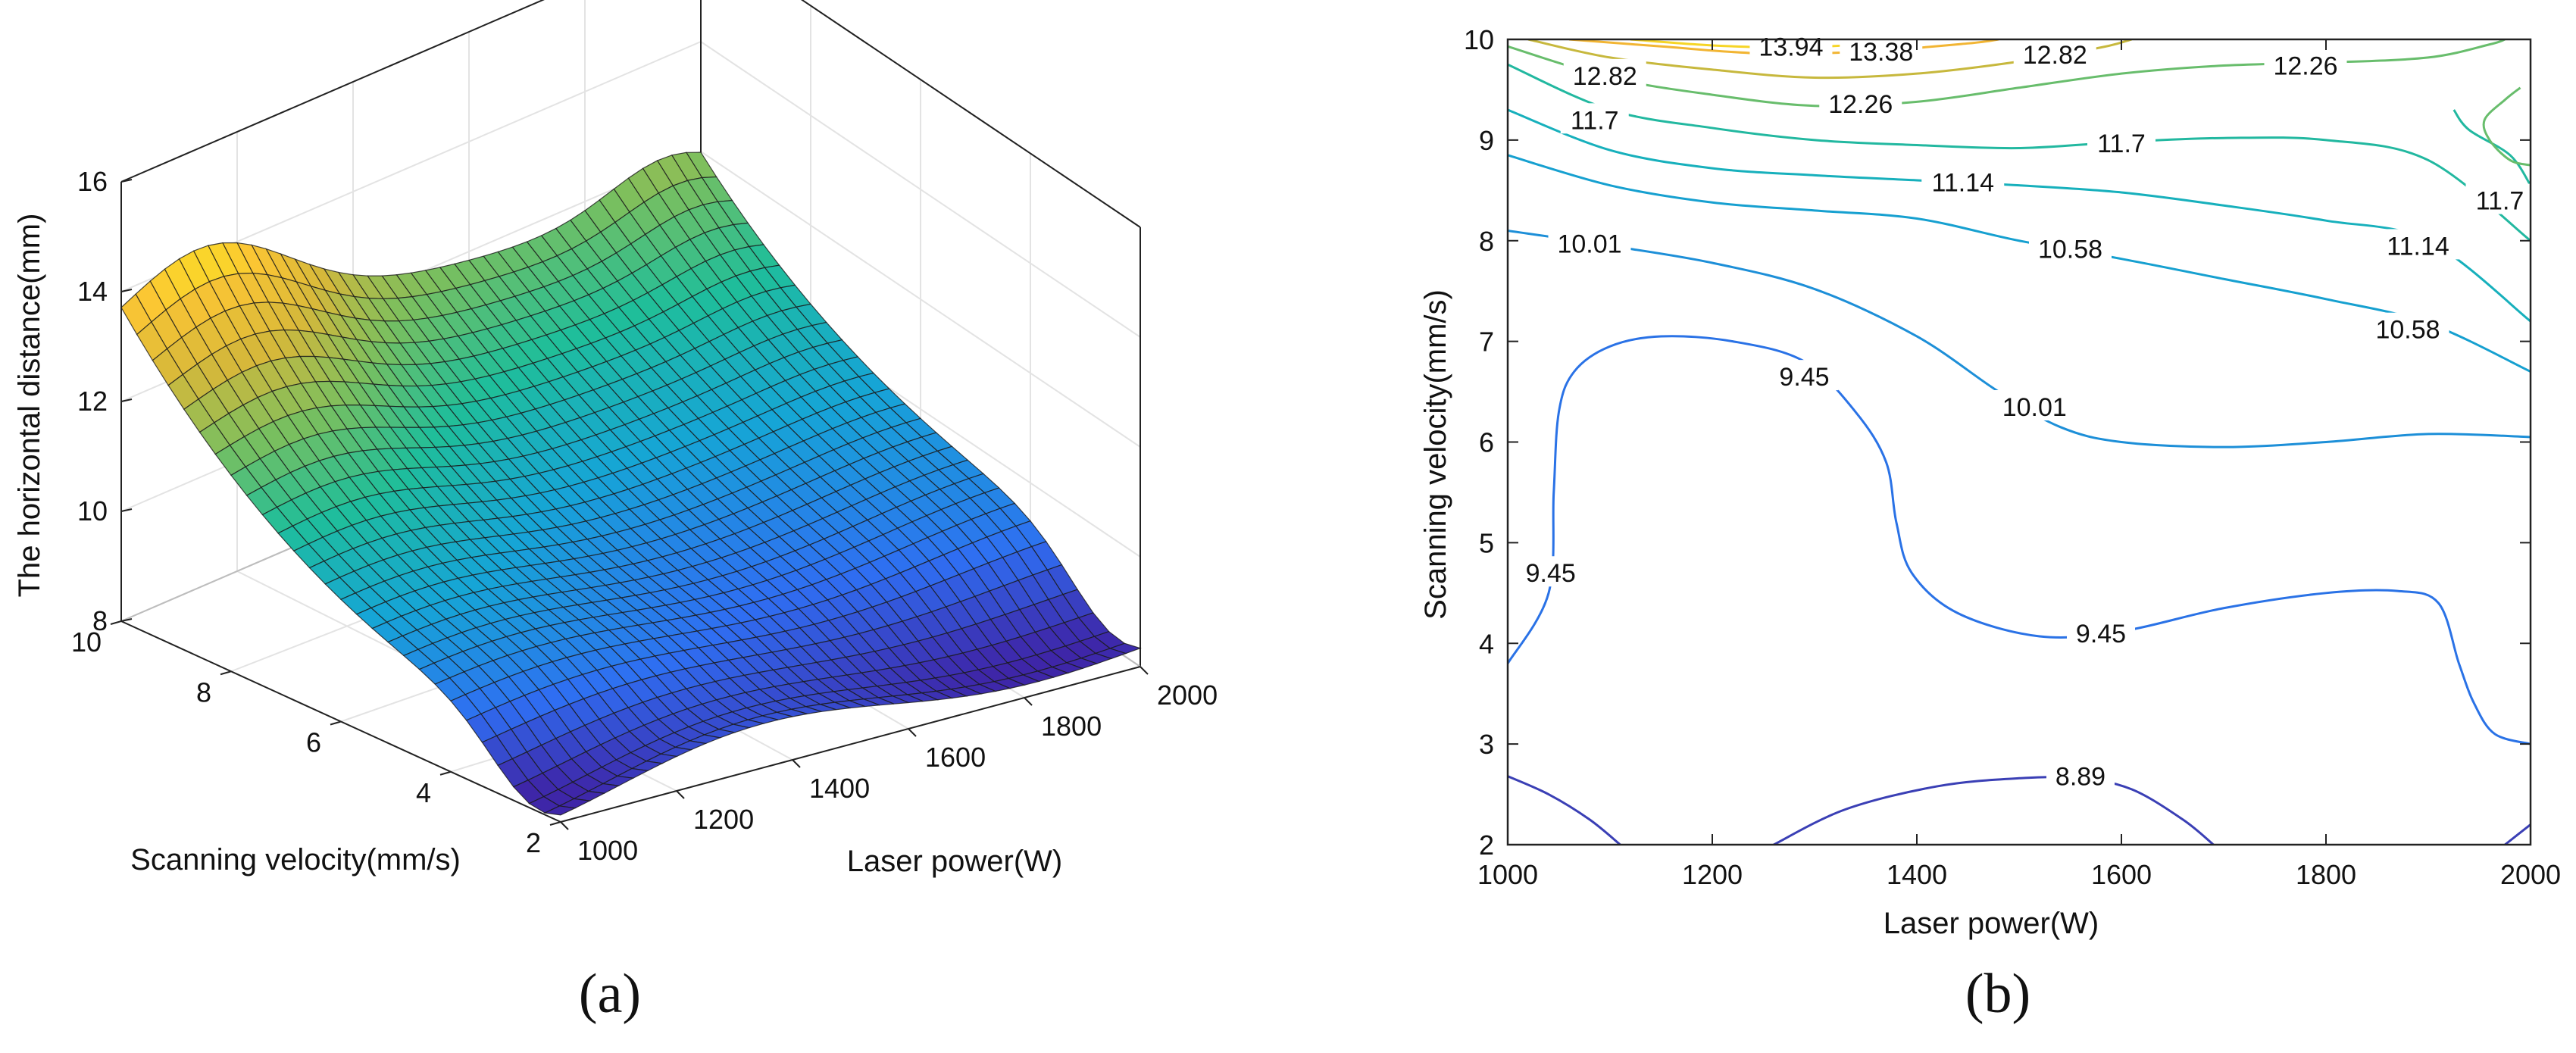 The height and width of the screenshot is (1053, 2576). What do you see at coordinates (851, 744) in the screenshot?
I see `x-axis-line` at bounding box center [851, 744].